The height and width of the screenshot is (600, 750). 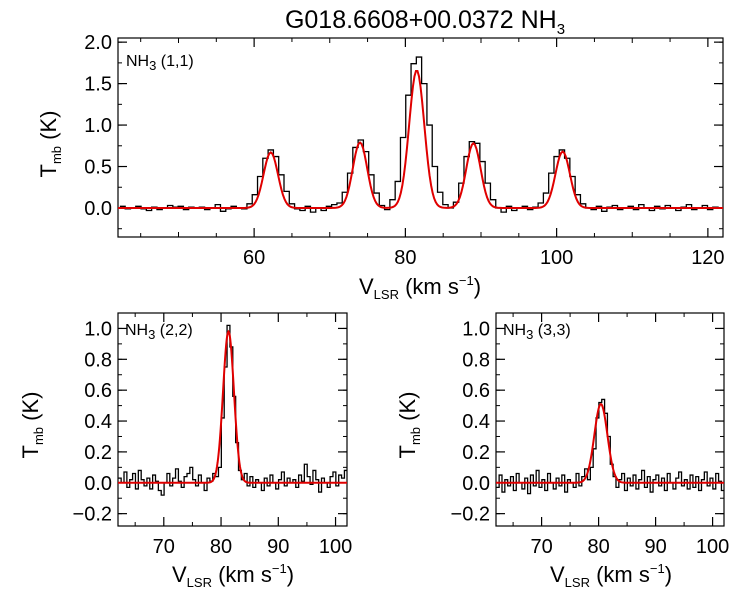 I want to click on y-tick-label: 2.0, so click(x=98, y=43).